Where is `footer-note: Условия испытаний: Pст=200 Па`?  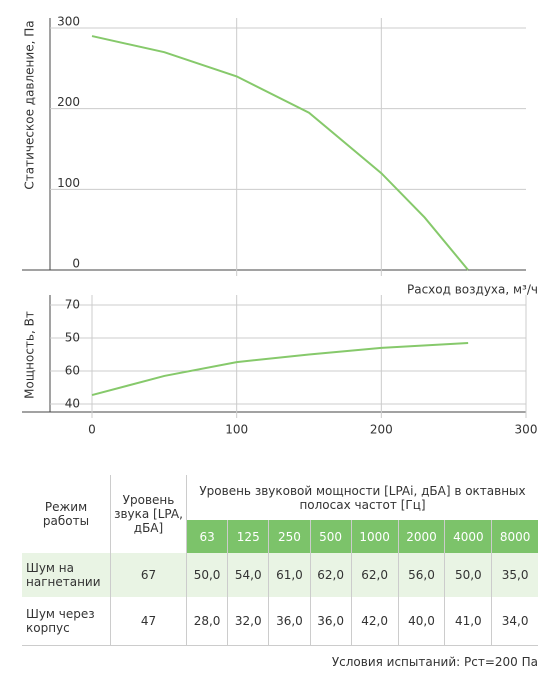
footer-note: Условия испытаний: Pст=200 Па is located at coordinates (434, 662).